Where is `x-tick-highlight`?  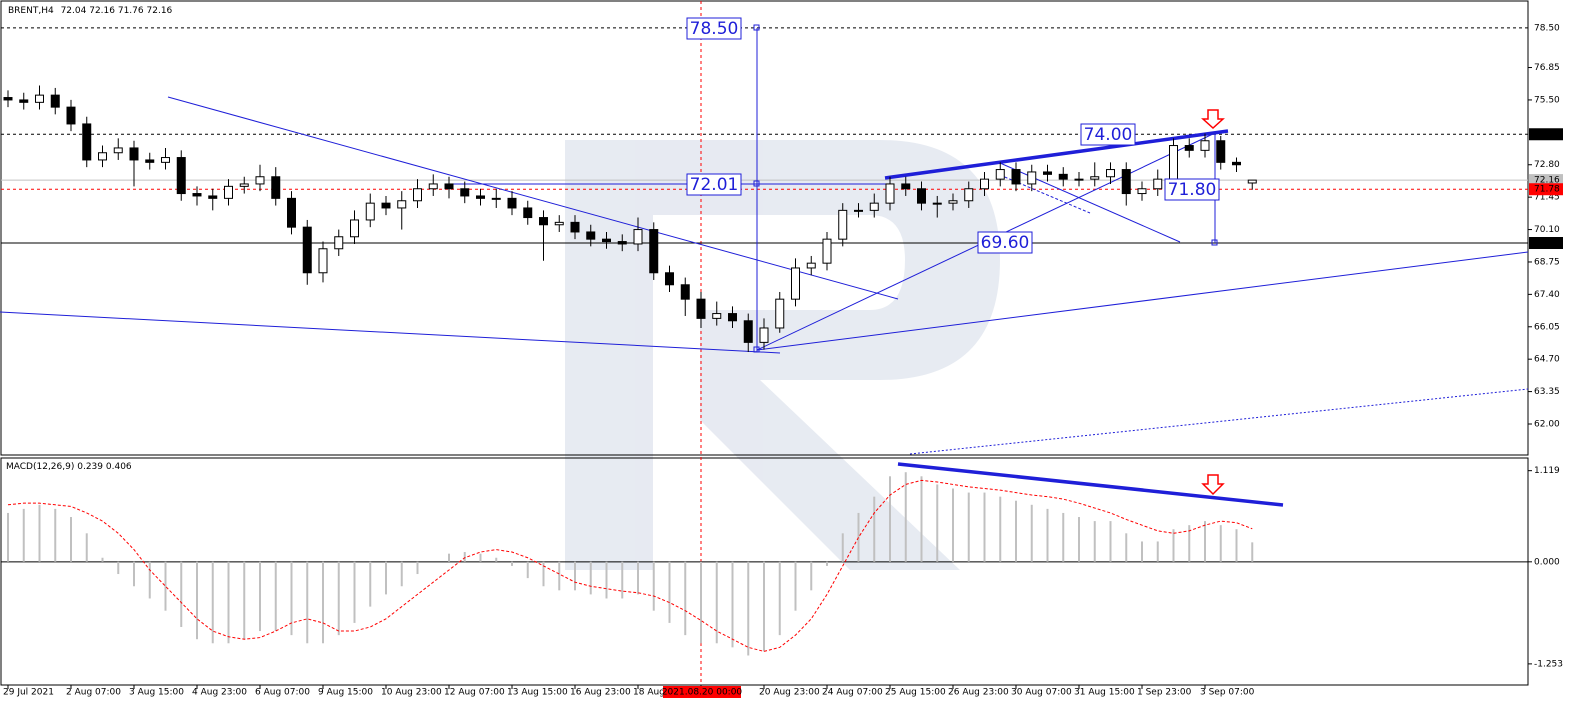 x-tick-highlight is located at coordinates (702, 692).